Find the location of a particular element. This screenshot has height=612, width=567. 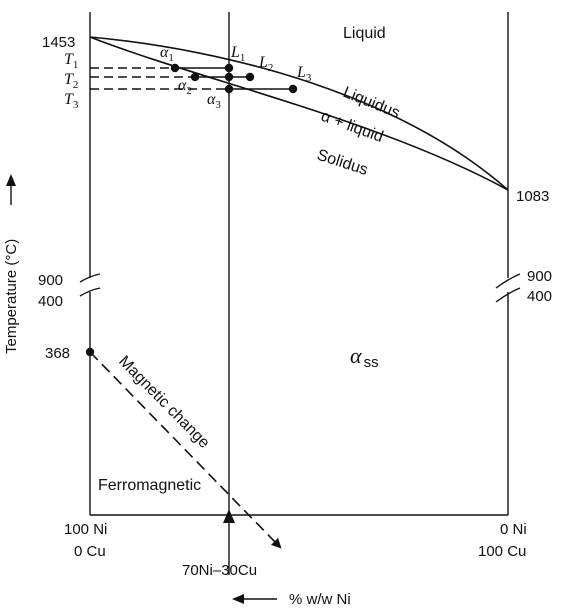

magnetic-change-label: Magnetic change is located at coordinates (164, 402).